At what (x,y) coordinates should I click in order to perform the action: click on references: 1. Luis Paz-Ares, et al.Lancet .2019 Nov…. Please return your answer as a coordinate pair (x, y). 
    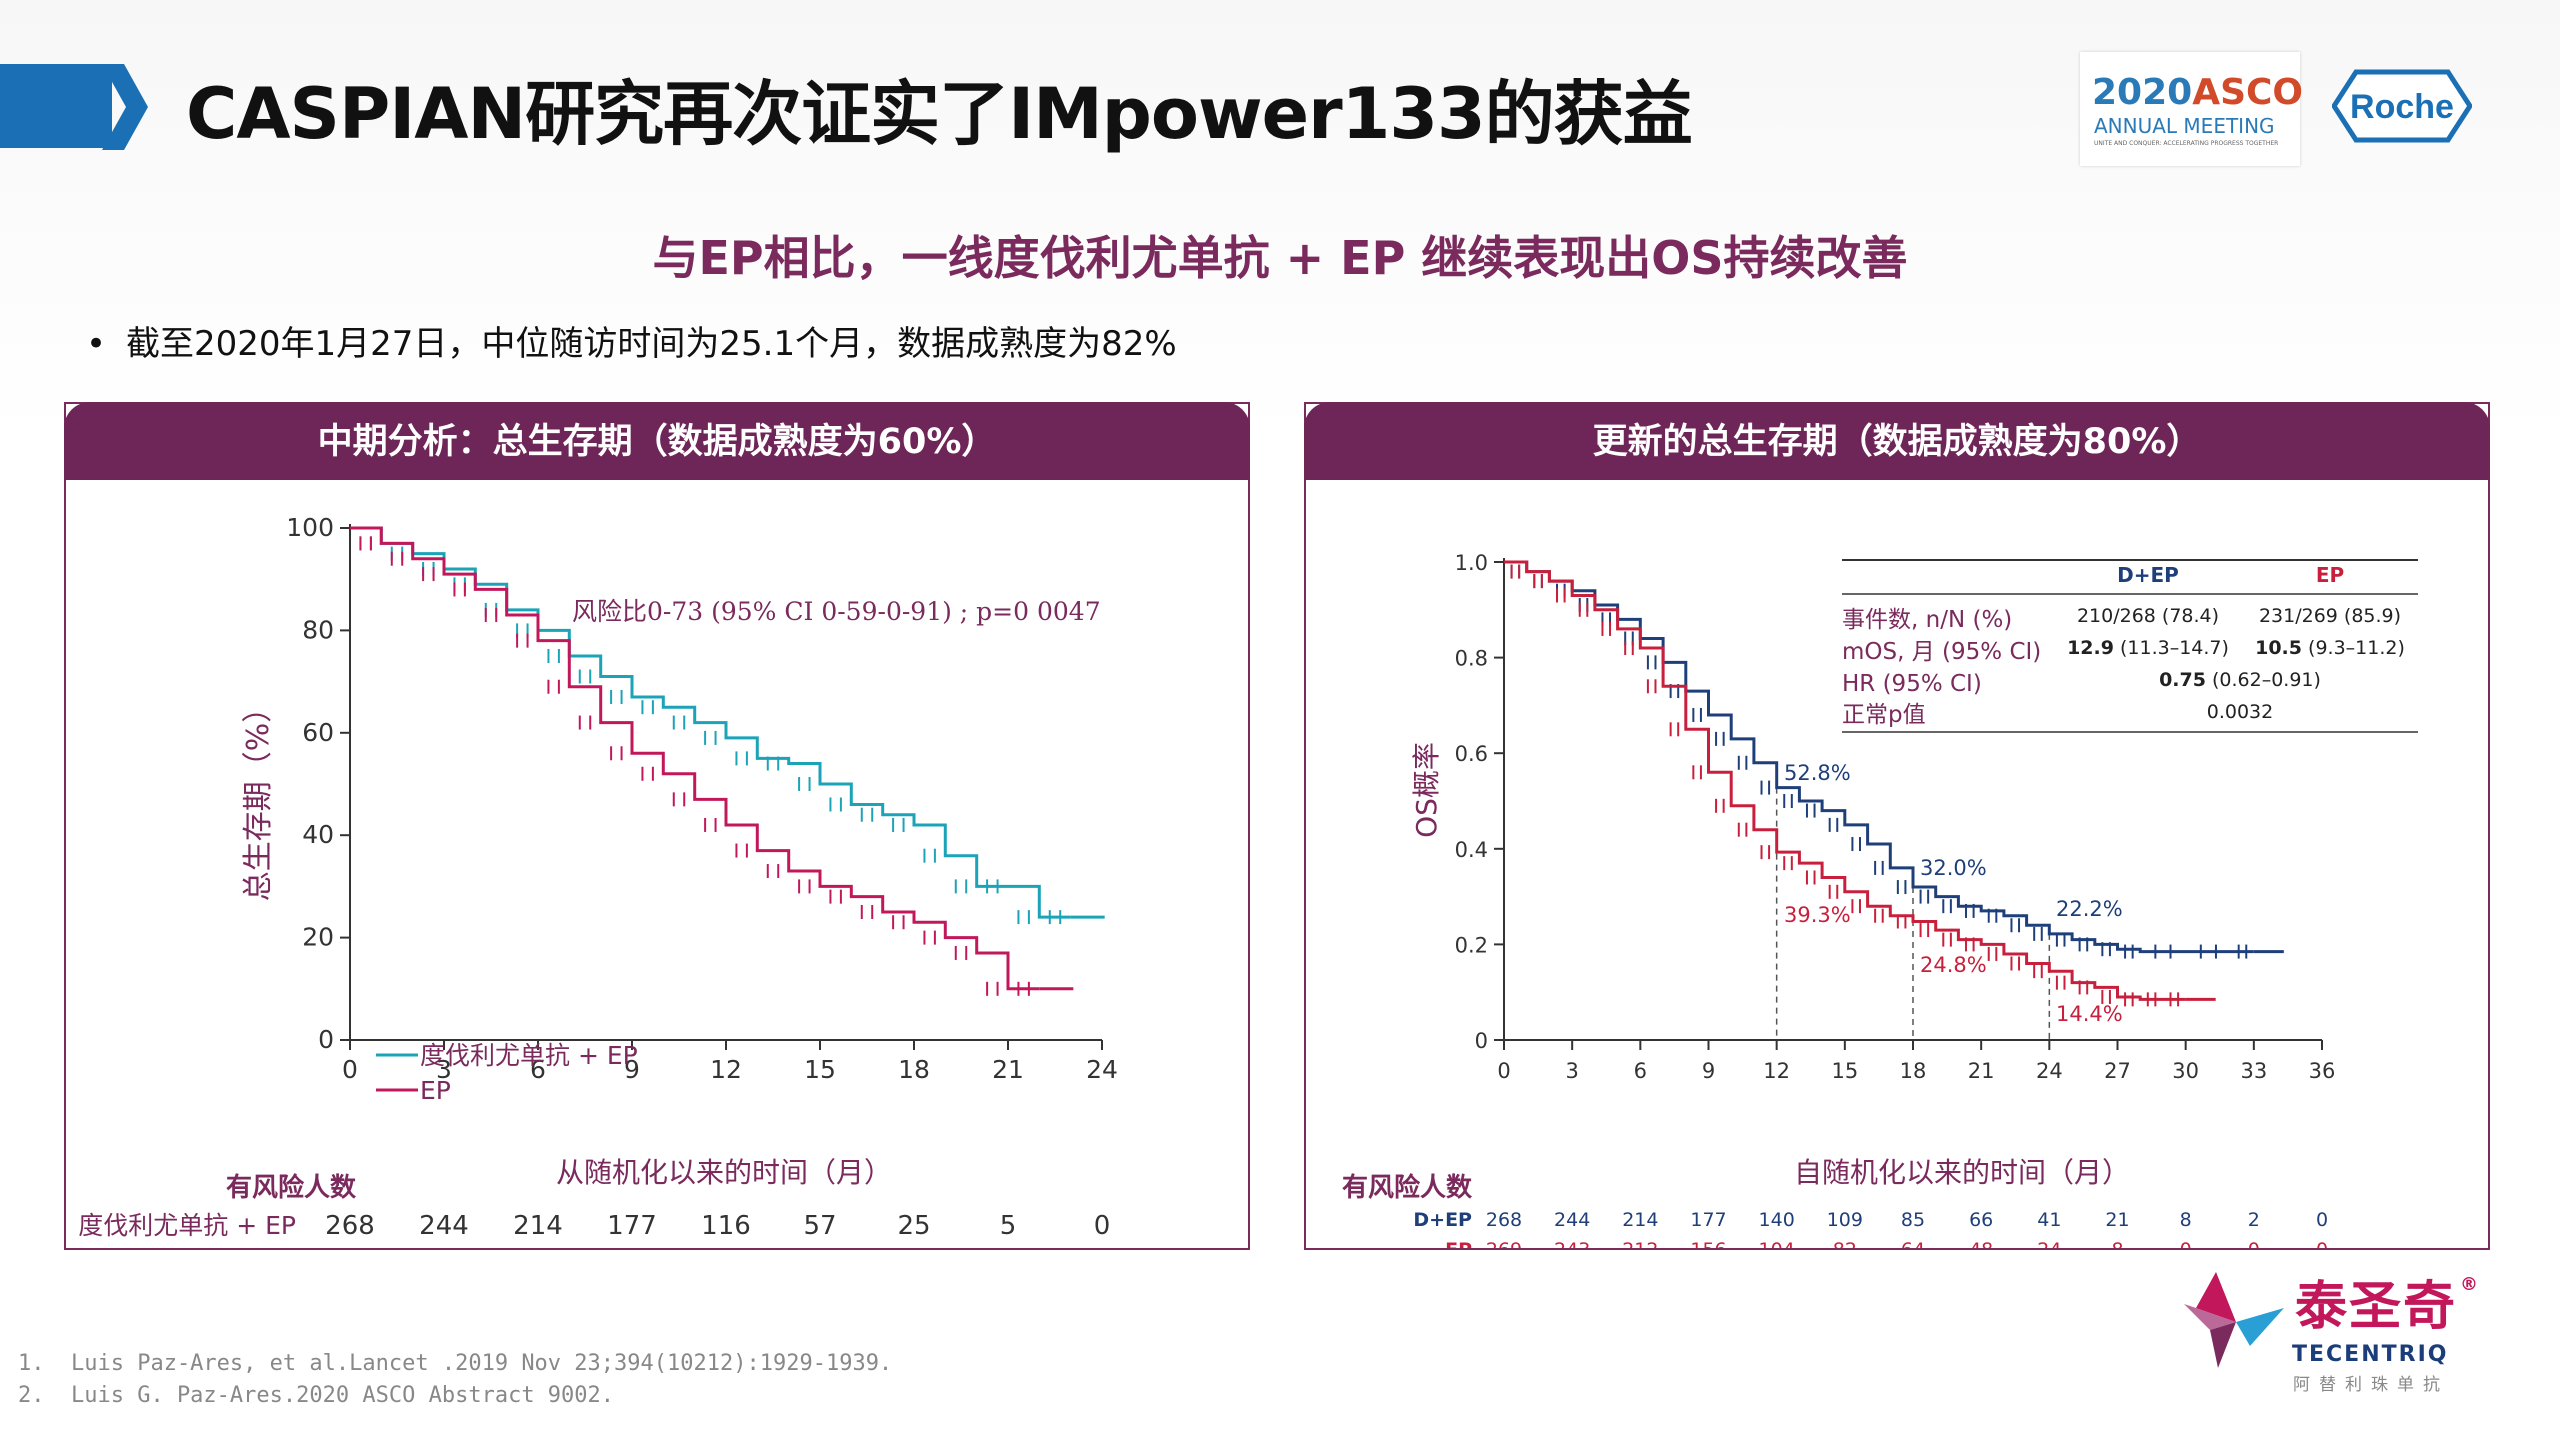
    Looking at the image, I should click on (455, 1380).